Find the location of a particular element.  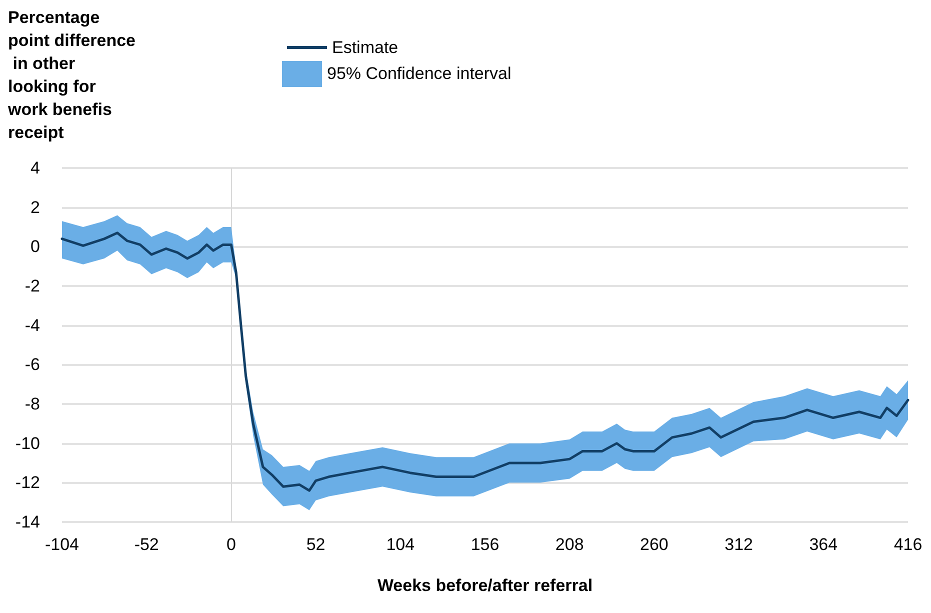

y-axis-title: Percentage point difference in other looking for work benefis receipt is located at coordinates (71, 75).